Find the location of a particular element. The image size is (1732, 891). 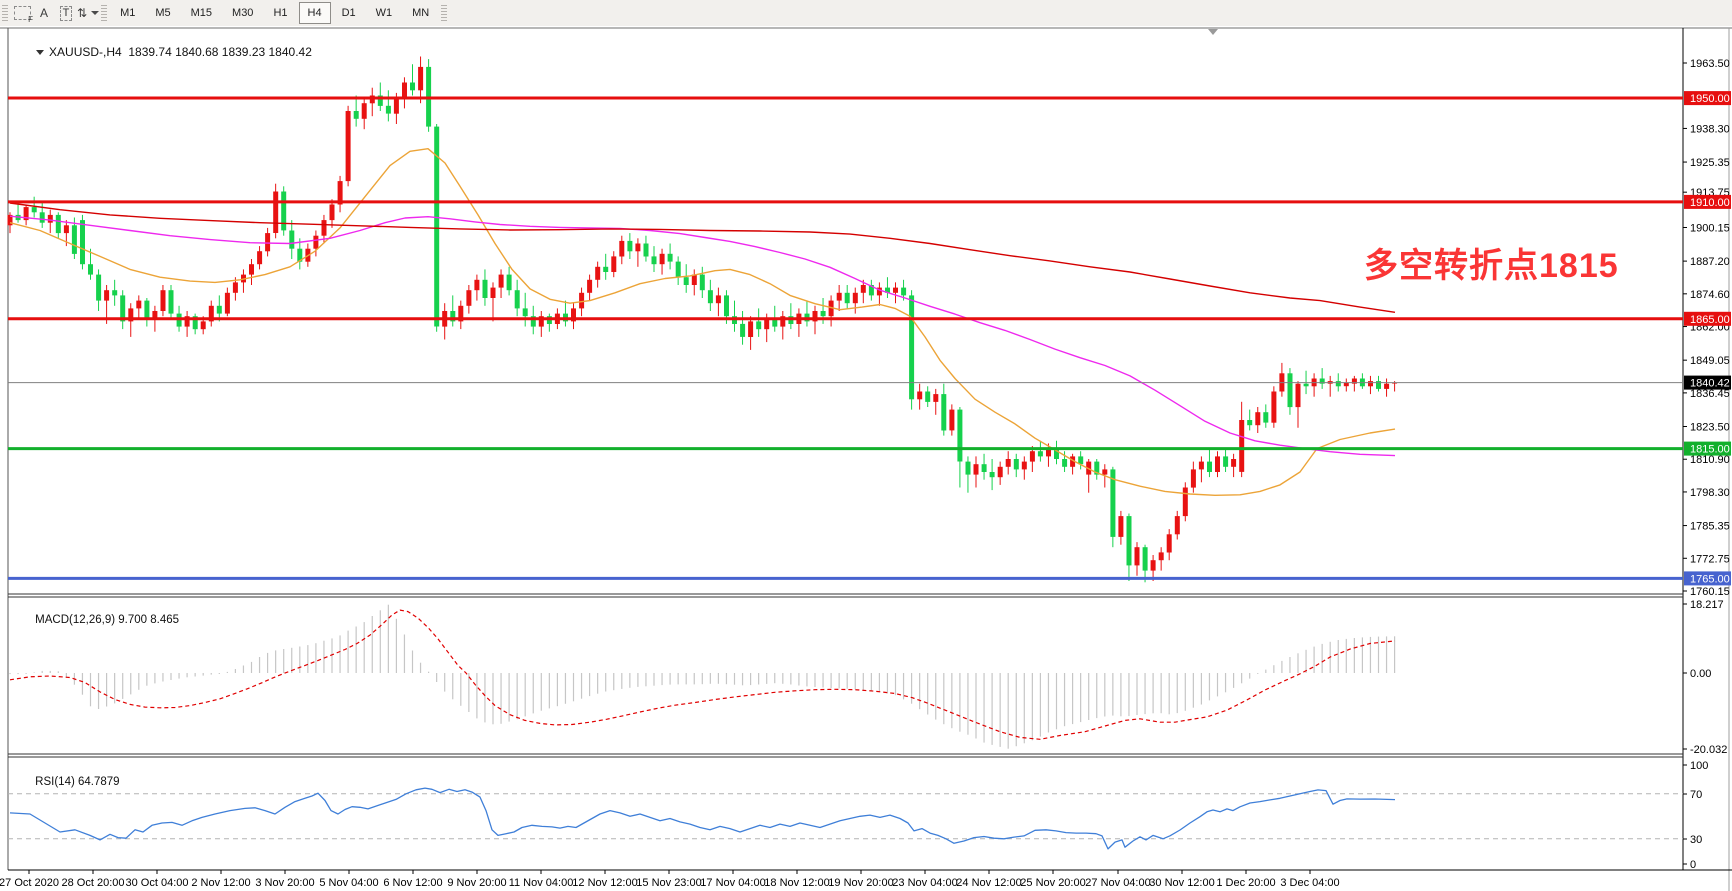

axis-price-badge-label: 1840.42 is located at coordinates (1710, 384).